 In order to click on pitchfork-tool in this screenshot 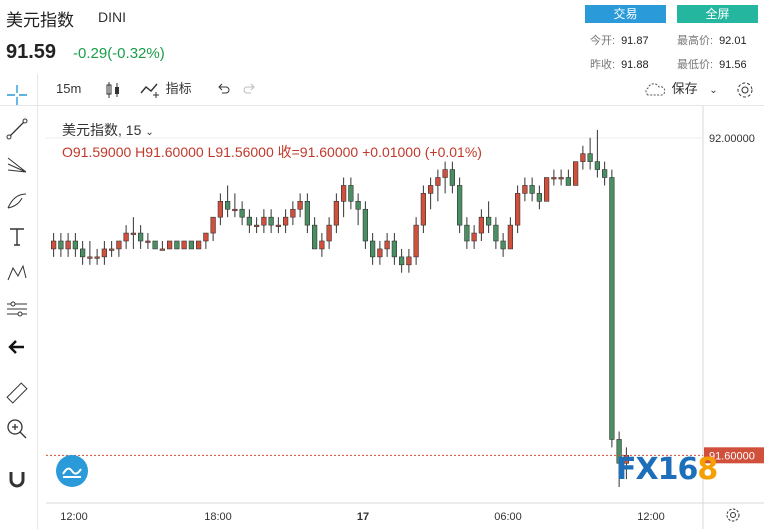, I will do `click(17, 165)`.